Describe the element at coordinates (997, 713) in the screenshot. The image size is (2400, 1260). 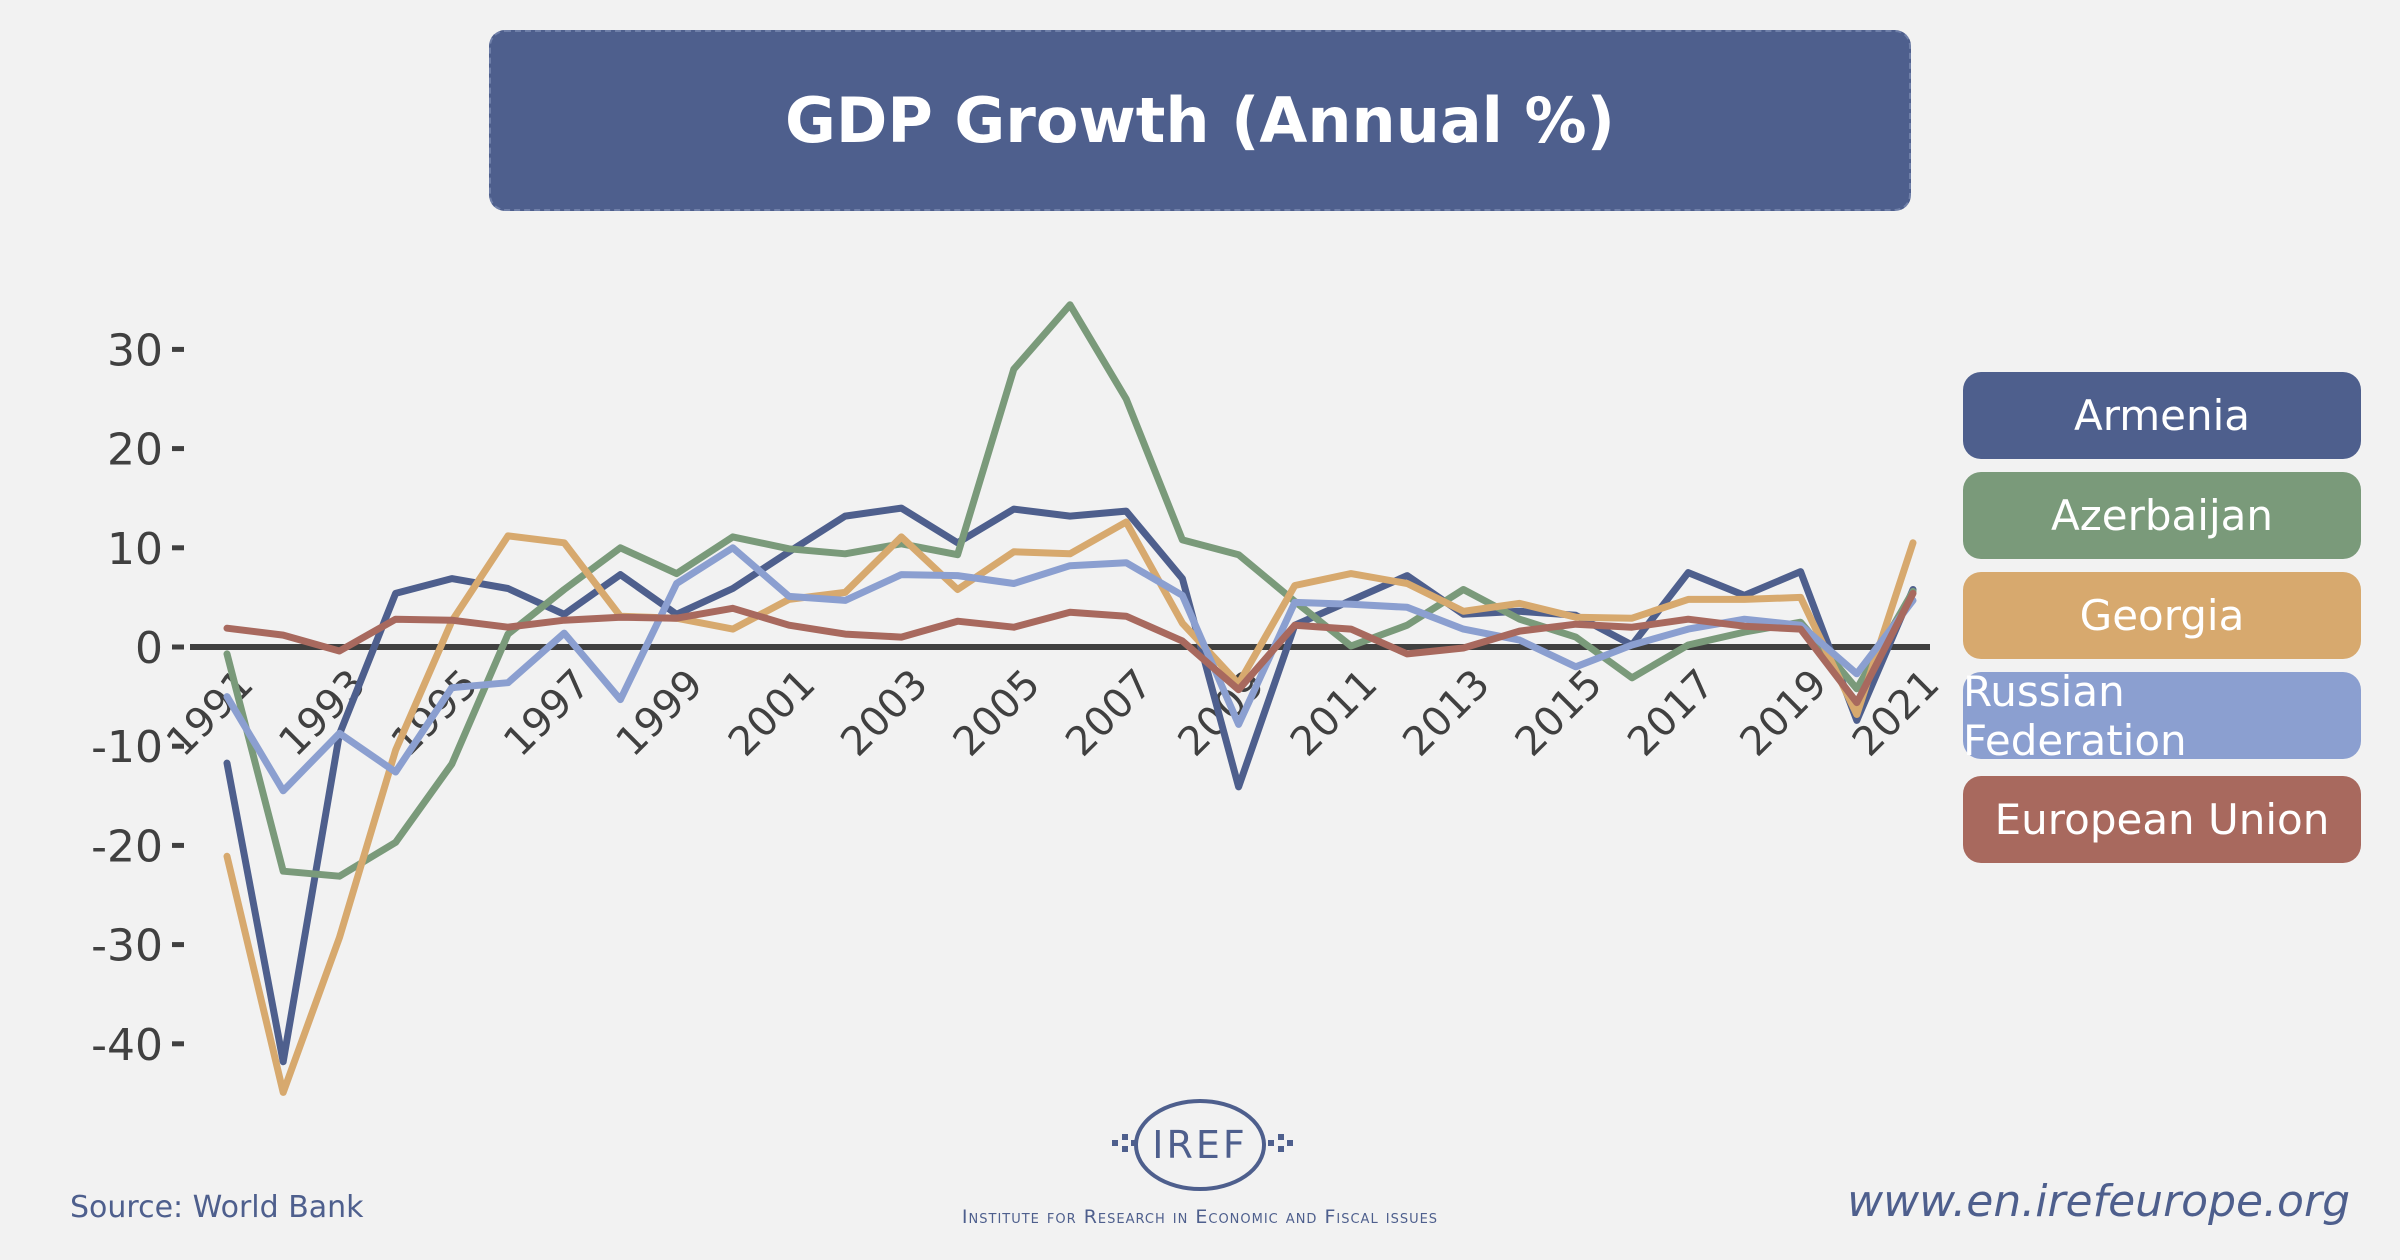
I see `x-tick-label: 2005` at that location.